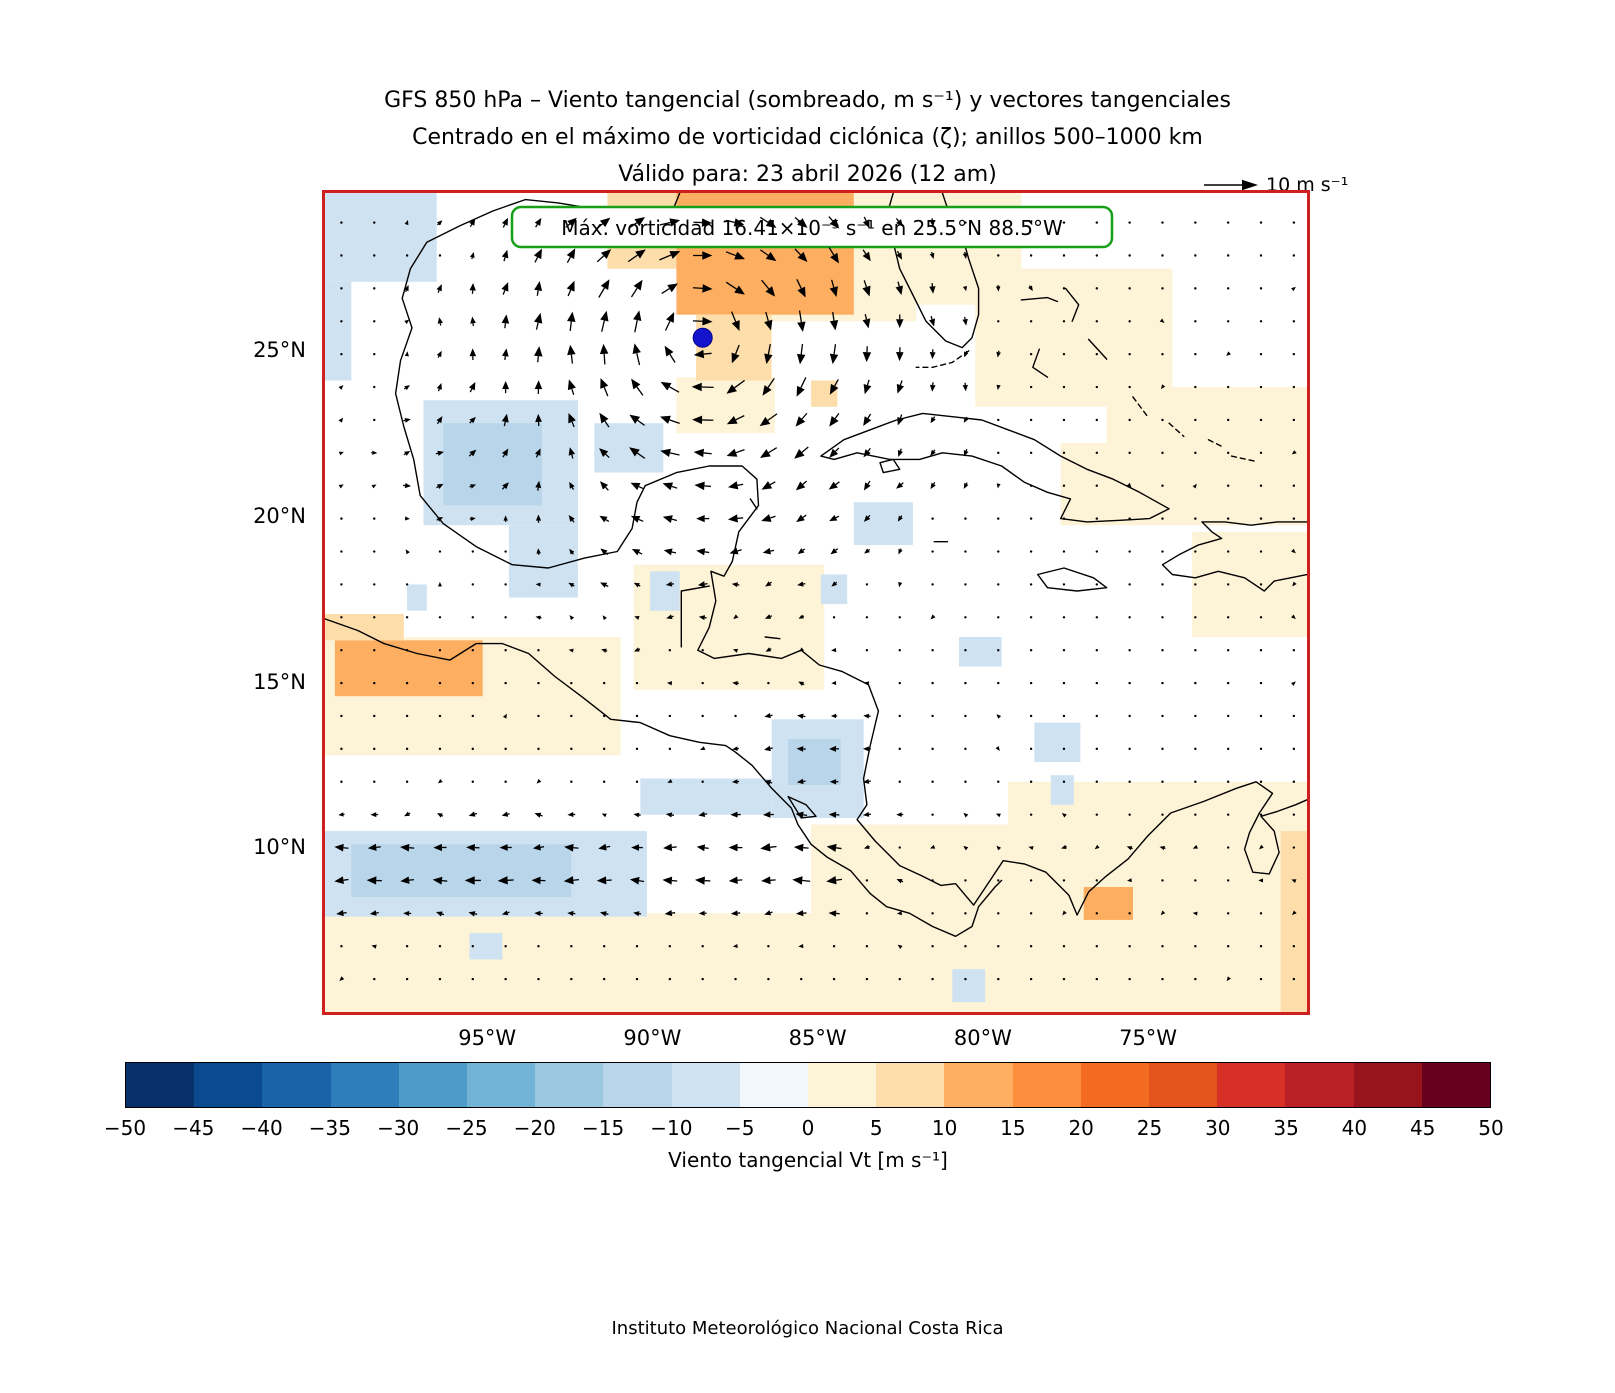  What do you see at coordinates (603, 1128) in the screenshot?
I see `colorbar-tick-label: −15` at bounding box center [603, 1128].